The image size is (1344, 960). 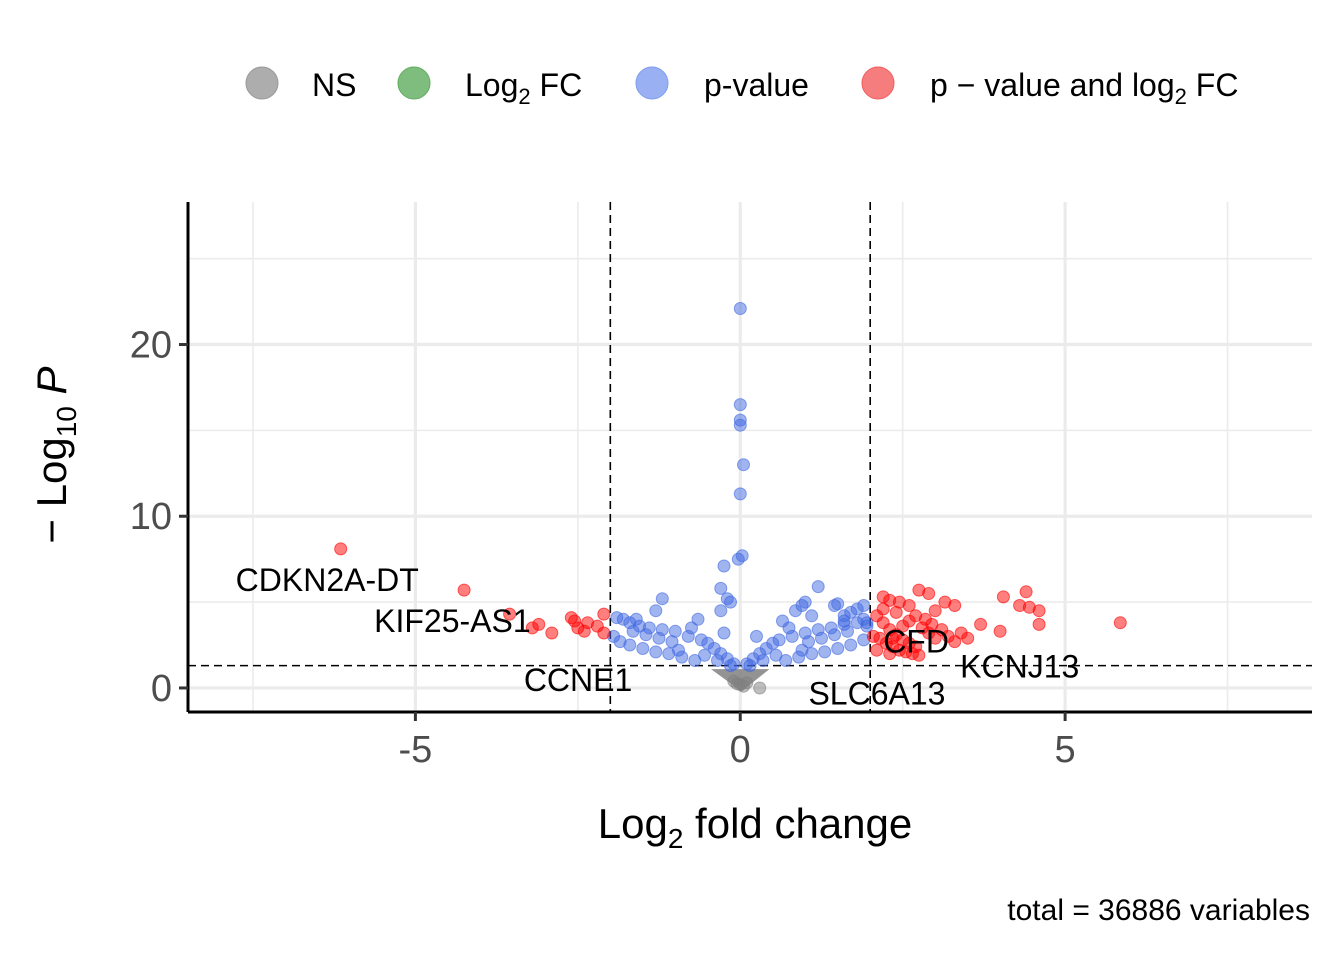 I want to click on legend-item-fc: Log2 FC, so click(x=489, y=87).